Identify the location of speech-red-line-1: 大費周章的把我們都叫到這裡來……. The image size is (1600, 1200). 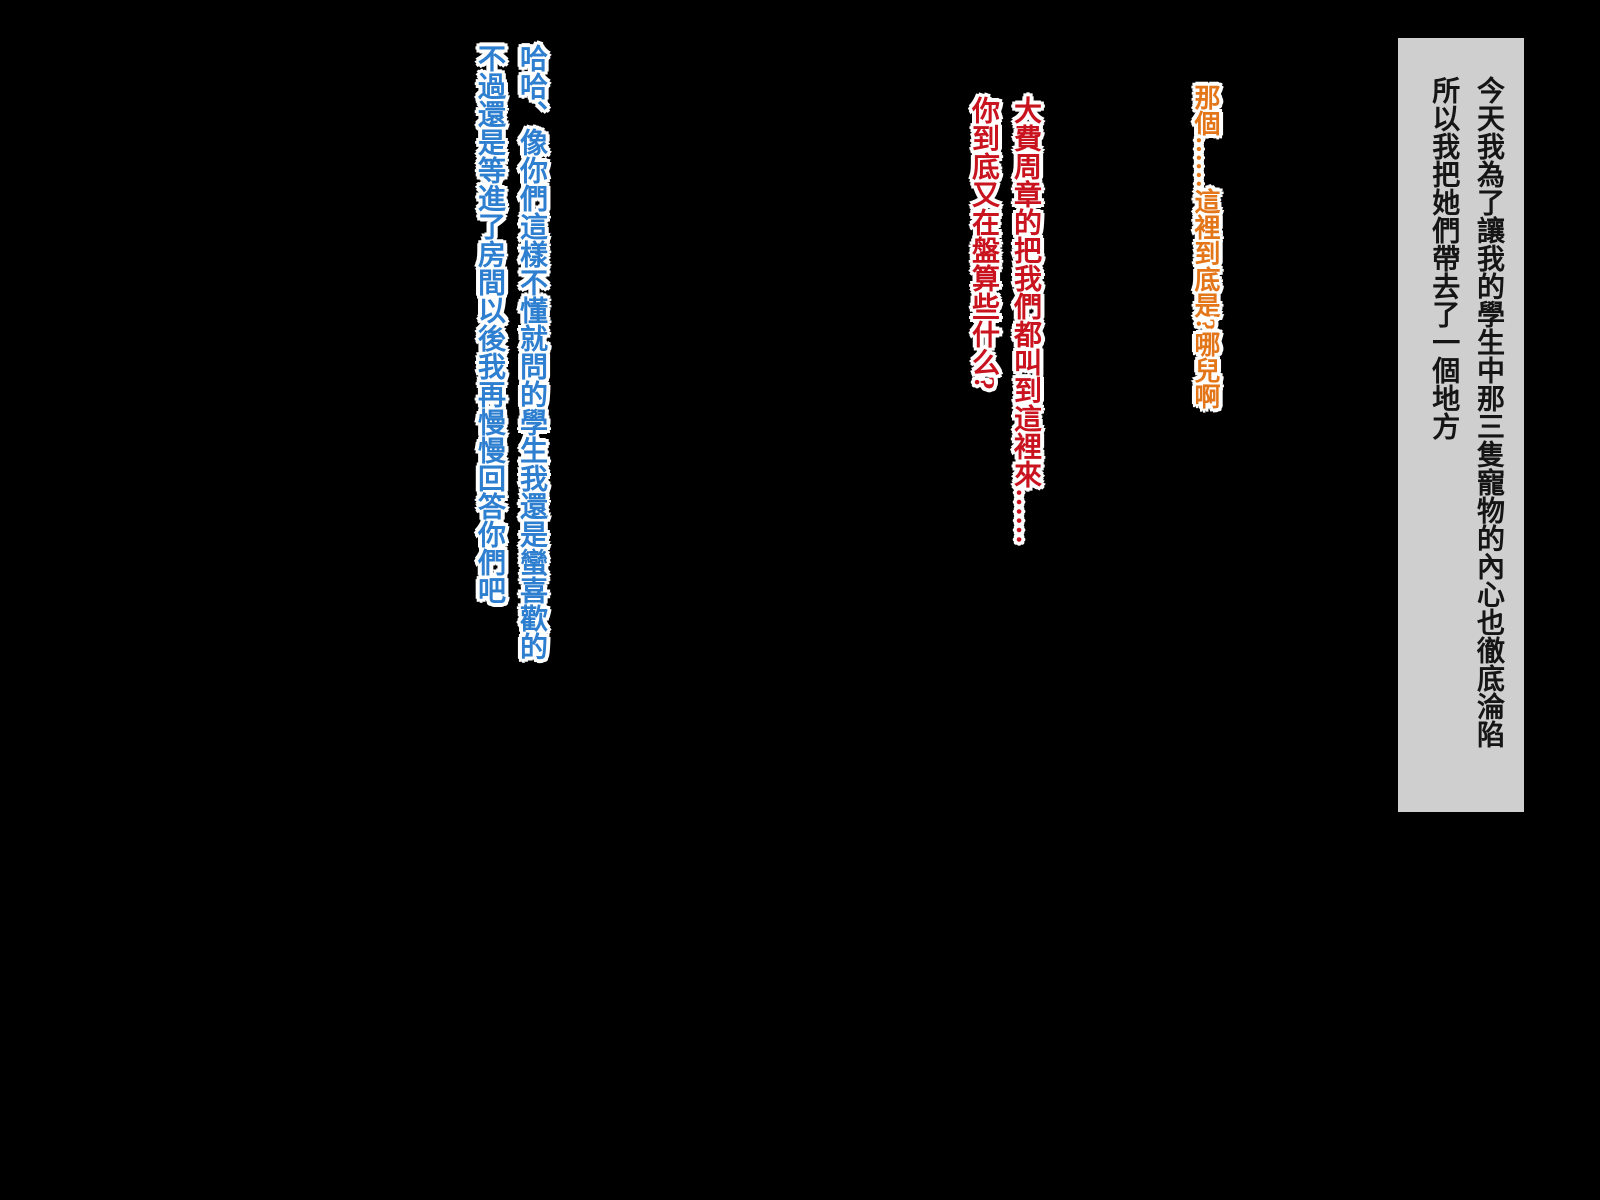
(1025, 320).